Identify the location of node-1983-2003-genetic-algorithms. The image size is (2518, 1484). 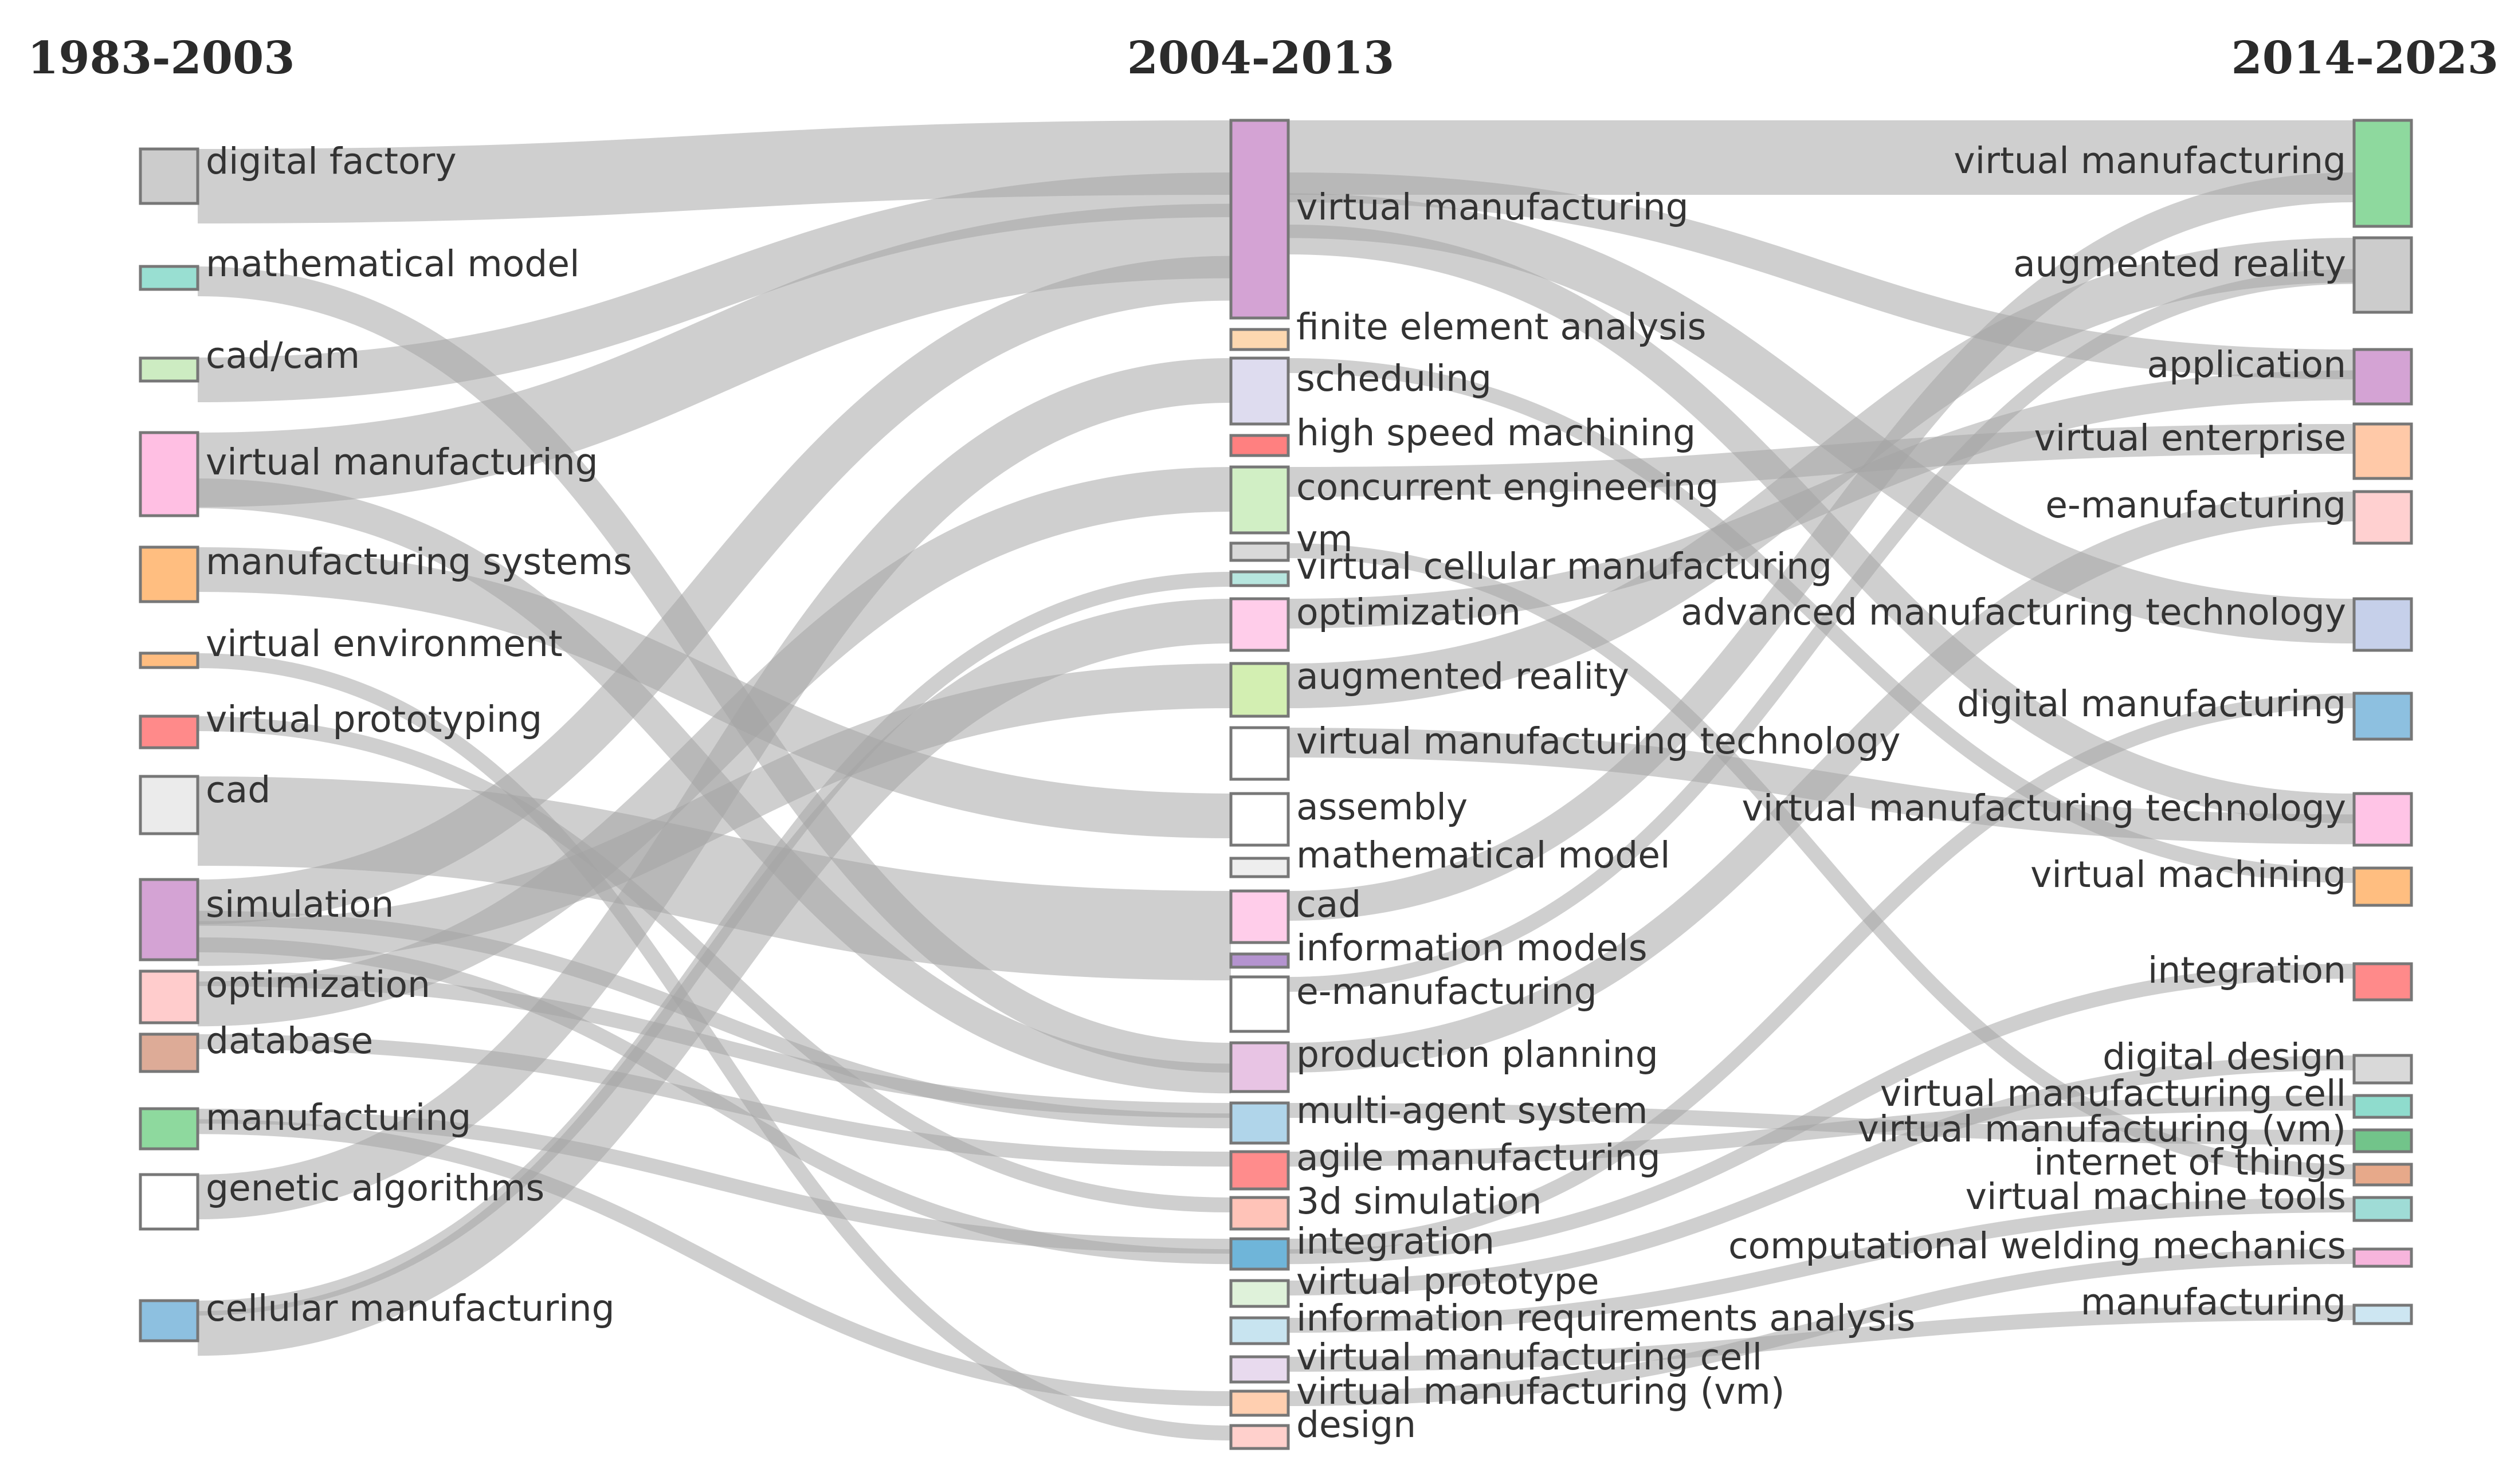
(169, 1202).